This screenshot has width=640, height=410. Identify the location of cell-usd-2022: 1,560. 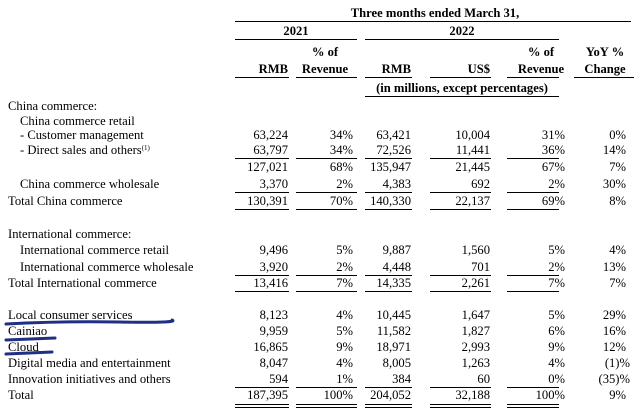
(475, 250).